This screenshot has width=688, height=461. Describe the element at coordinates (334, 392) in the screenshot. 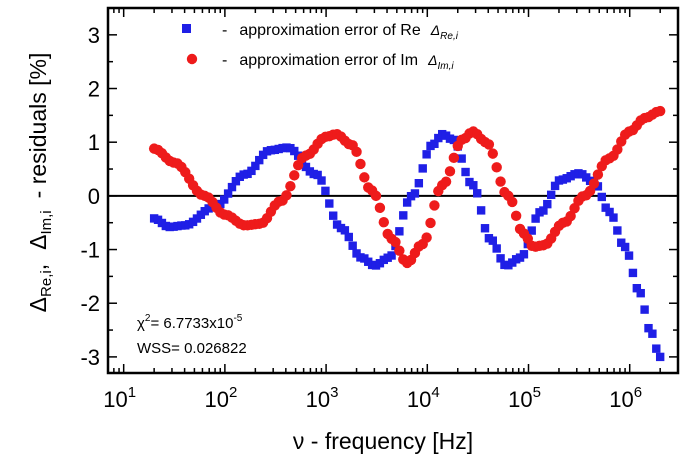

I see `x-tick-exponent: 3` at that location.